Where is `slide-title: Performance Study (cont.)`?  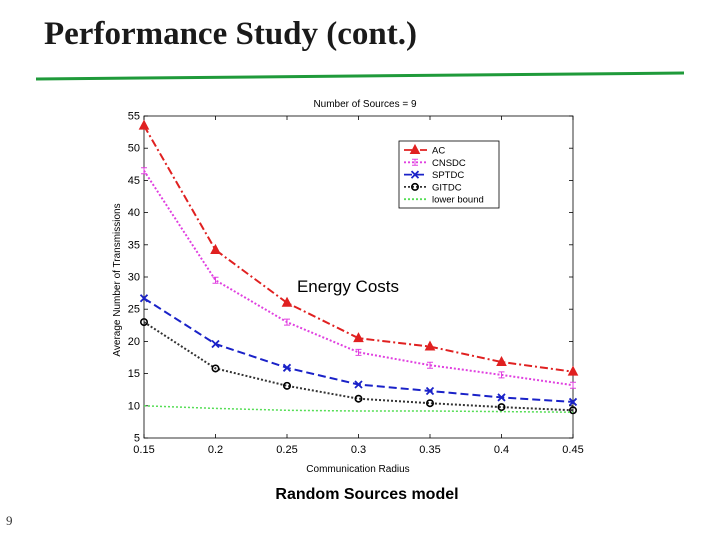
slide-title: Performance Study (cont.) is located at coordinates (230, 34).